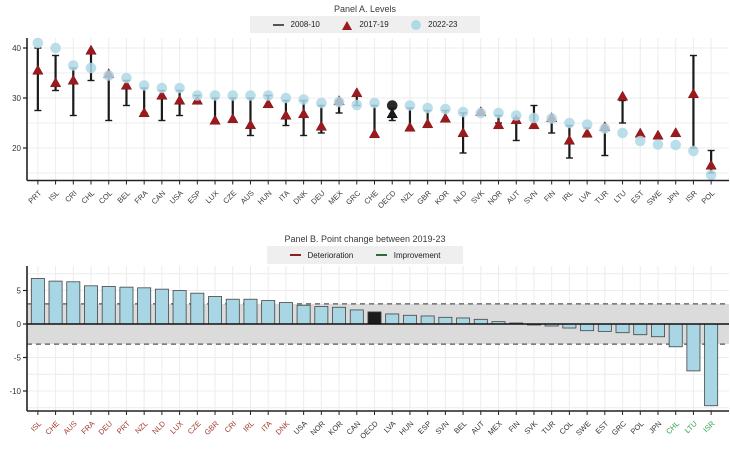  What do you see at coordinates (549, 427) in the screenshot?
I see `panel-b-xlabel-TUR: TUR` at bounding box center [549, 427].